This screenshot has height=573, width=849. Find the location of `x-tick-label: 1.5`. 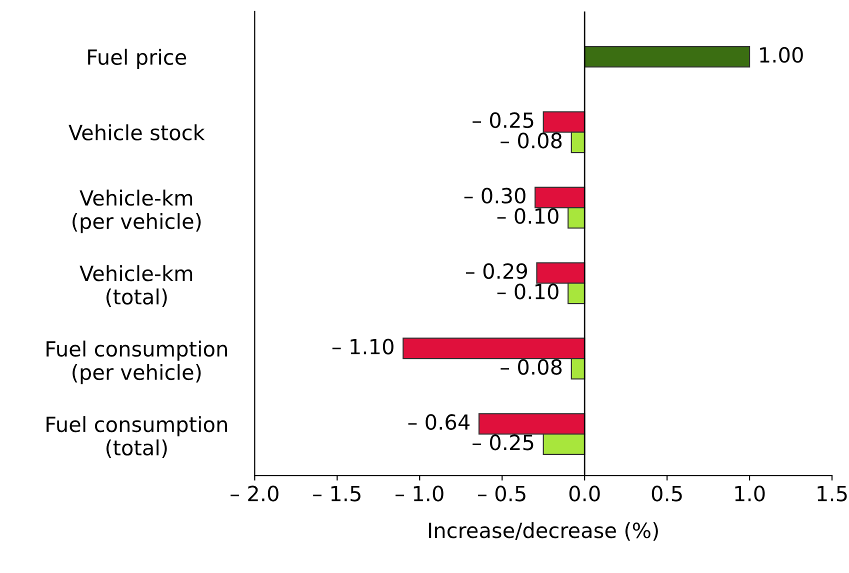

x-tick-label: 1.5 is located at coordinates (832, 494).